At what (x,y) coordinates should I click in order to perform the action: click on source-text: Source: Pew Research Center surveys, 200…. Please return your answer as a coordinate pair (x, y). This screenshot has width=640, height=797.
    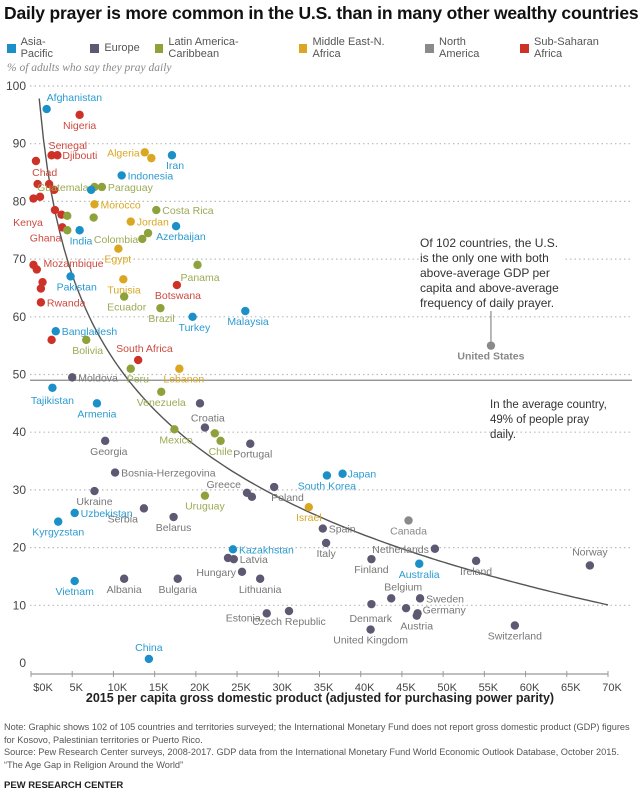
    Looking at the image, I should click on (312, 752).